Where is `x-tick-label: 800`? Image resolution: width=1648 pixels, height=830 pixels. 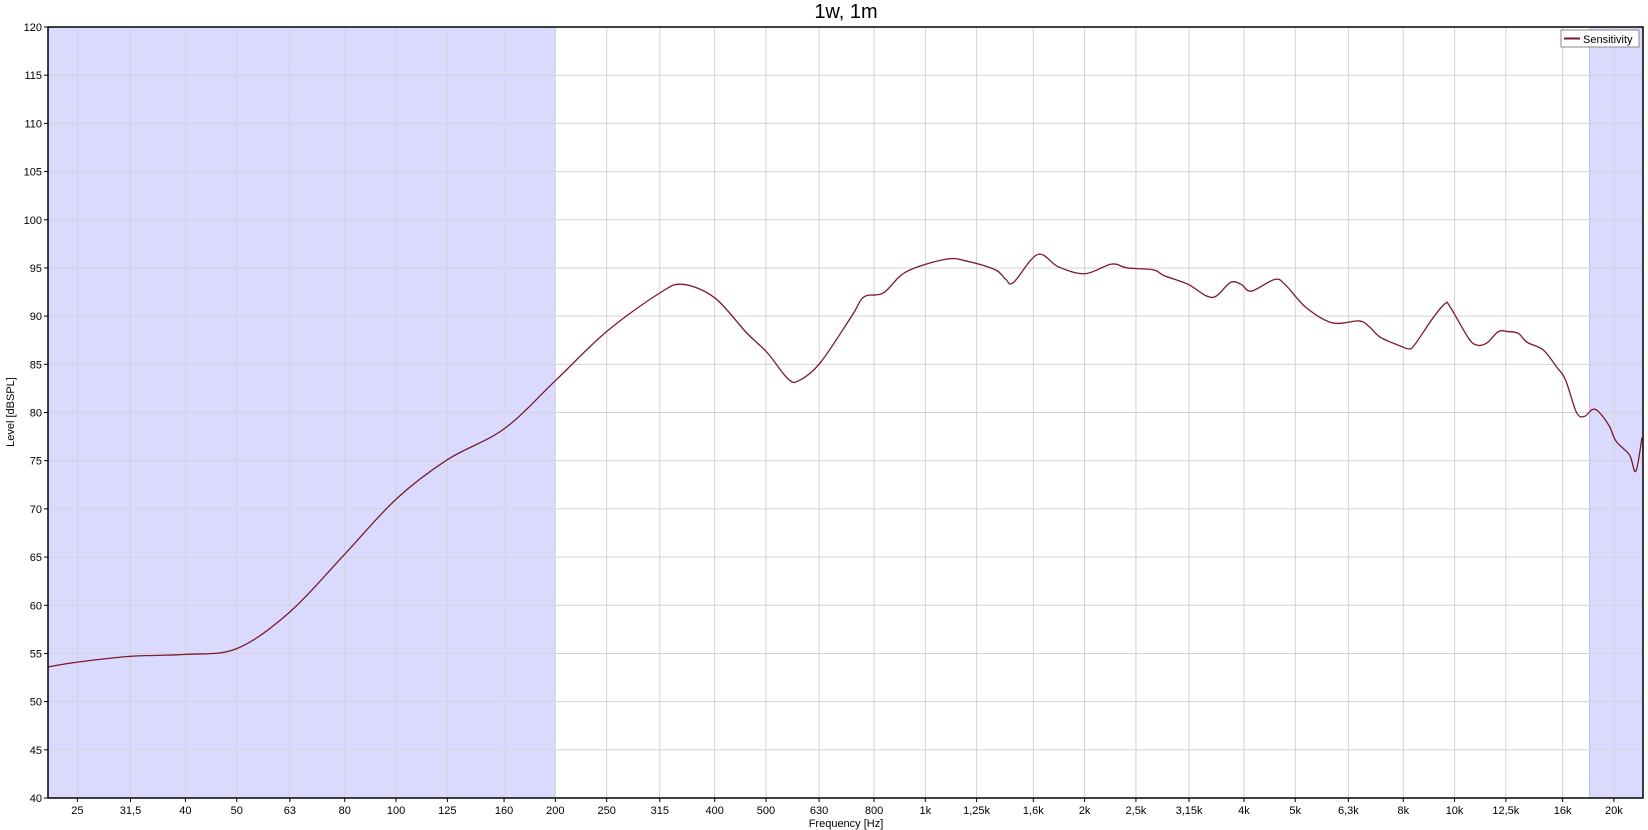
x-tick-label: 800 is located at coordinates (874, 811).